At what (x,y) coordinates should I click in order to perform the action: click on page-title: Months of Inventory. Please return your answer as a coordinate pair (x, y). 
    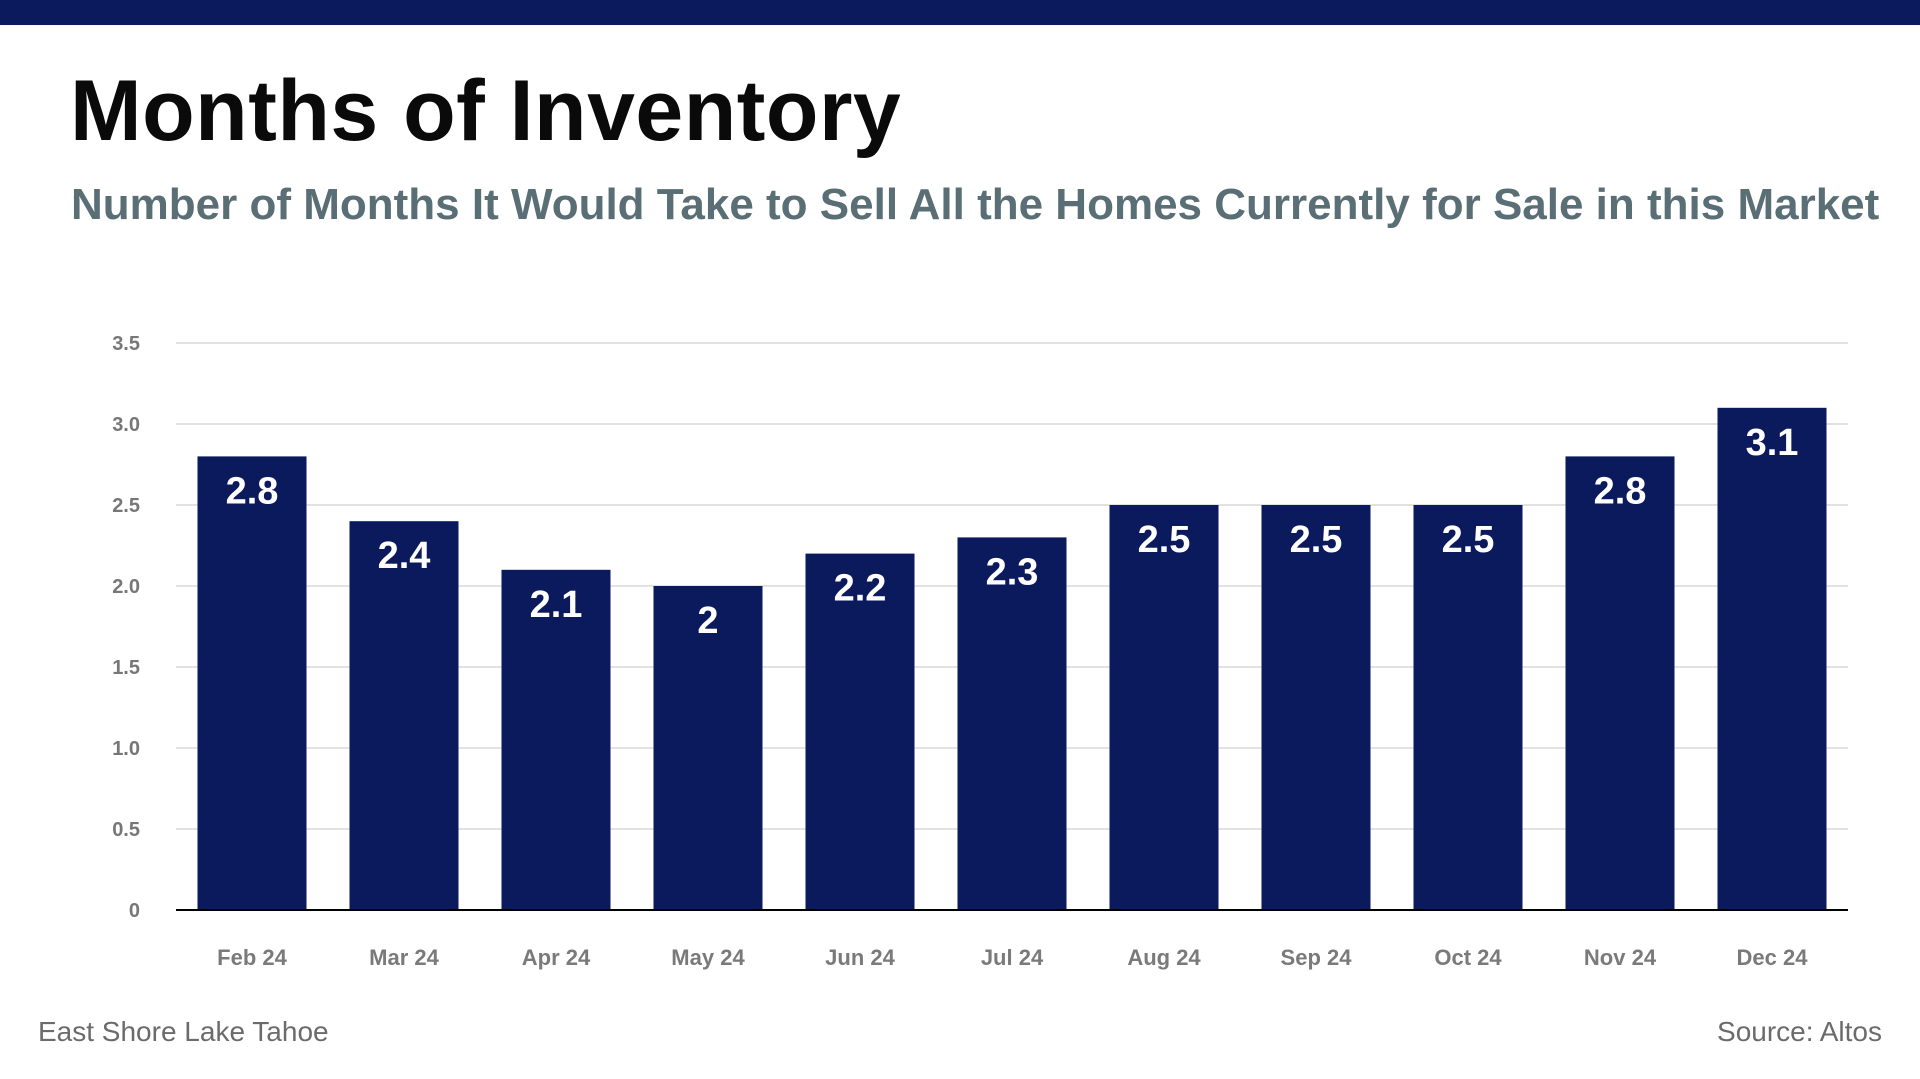
    Looking at the image, I should click on (486, 111).